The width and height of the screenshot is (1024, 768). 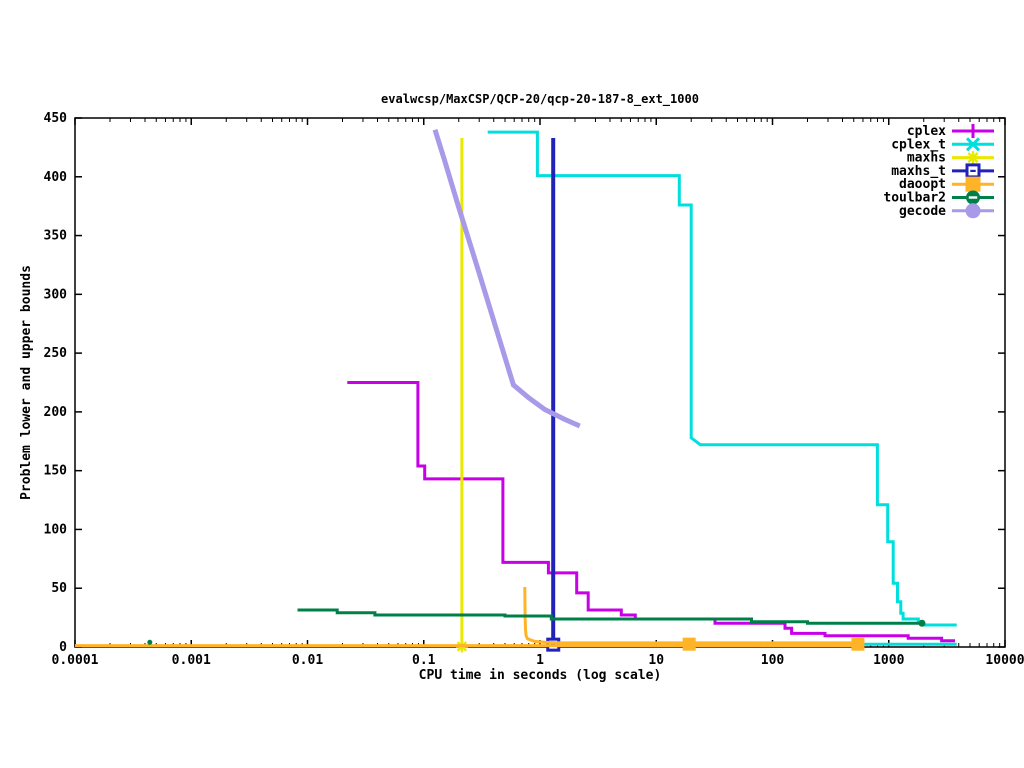 What do you see at coordinates (922, 211) in the screenshot?
I see `legend-label-gecode: gecode` at bounding box center [922, 211].